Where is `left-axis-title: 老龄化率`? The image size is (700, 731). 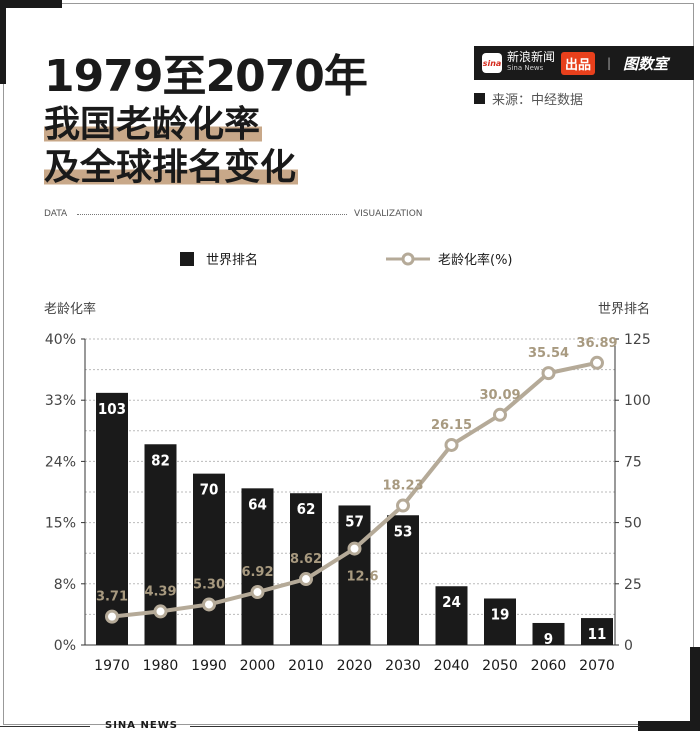 left-axis-title: 老龄化率 is located at coordinates (70, 309).